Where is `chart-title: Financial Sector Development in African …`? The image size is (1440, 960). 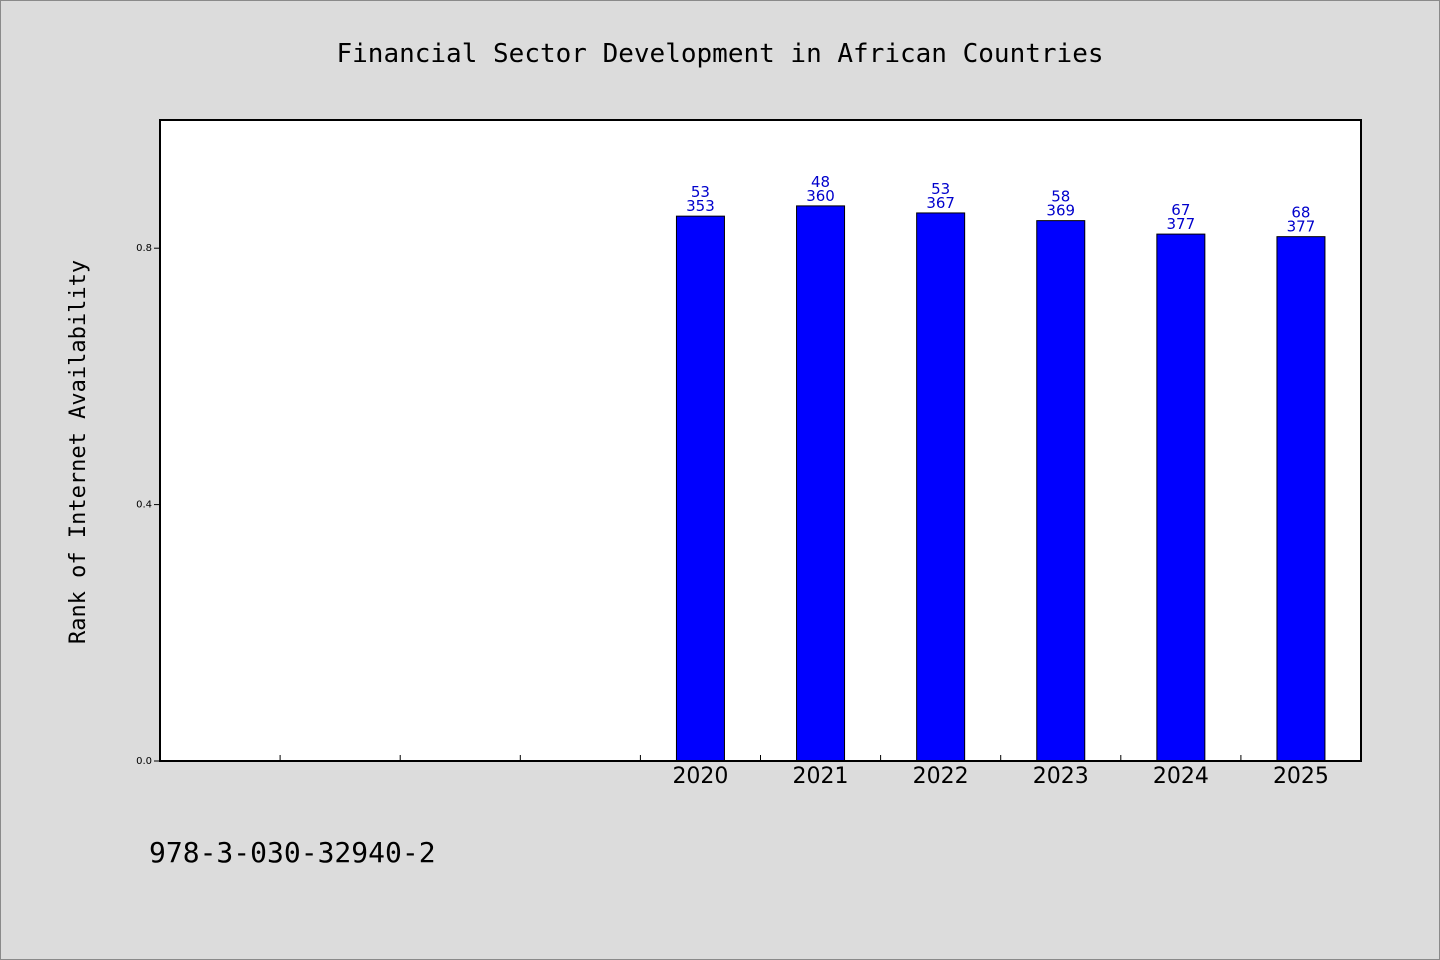
chart-title: Financial Sector Development in African … is located at coordinates (719, 54).